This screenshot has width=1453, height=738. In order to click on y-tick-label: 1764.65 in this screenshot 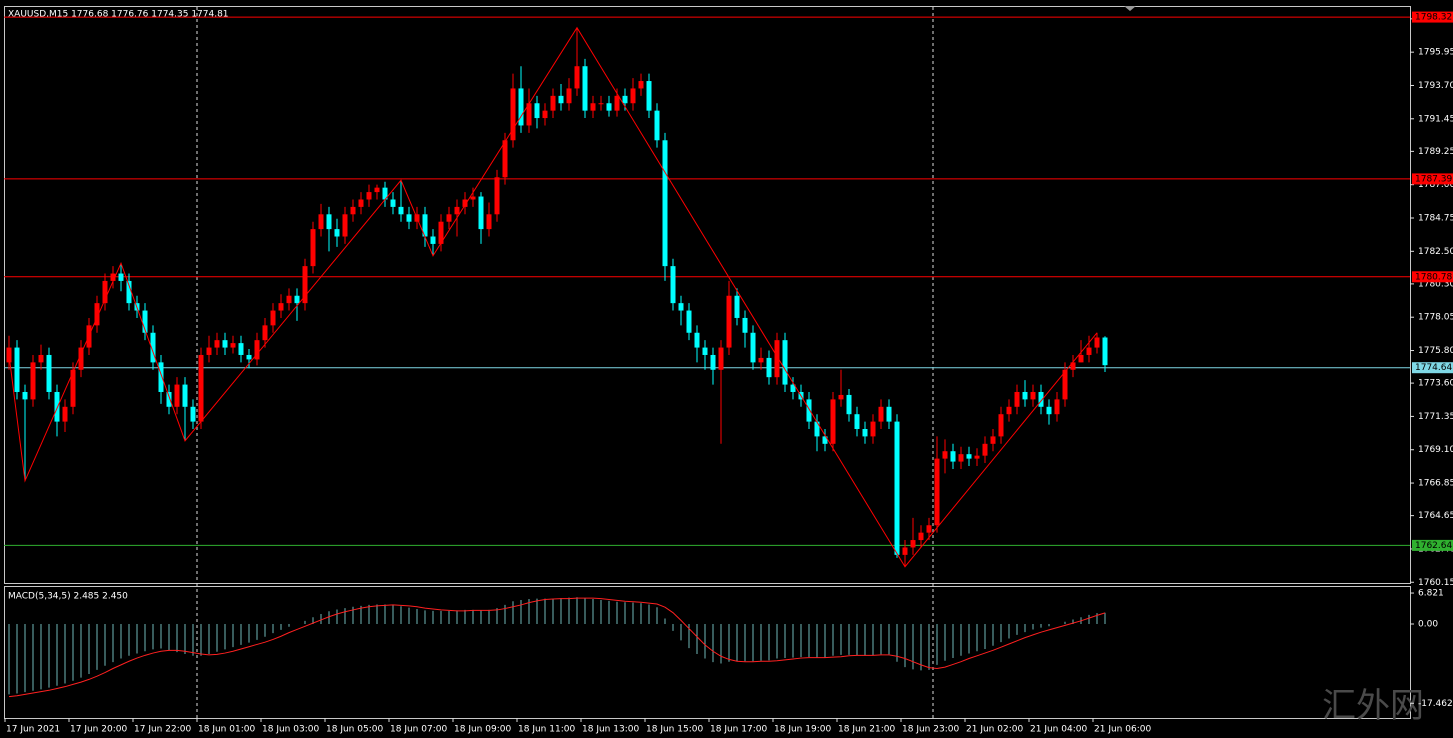, I will do `click(1435, 516)`.